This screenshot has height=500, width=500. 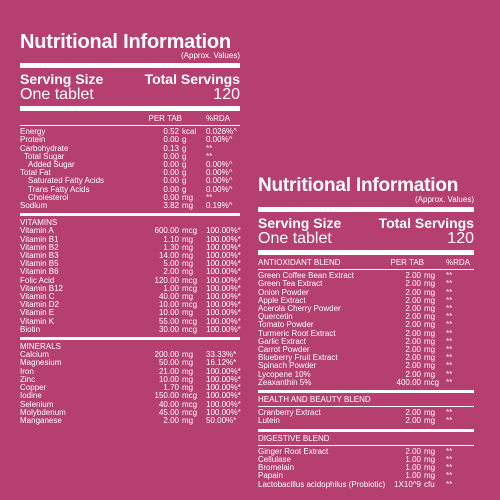 What do you see at coordinates (168, 321) in the screenshot?
I see `nutrient-value: 55.00` at bounding box center [168, 321].